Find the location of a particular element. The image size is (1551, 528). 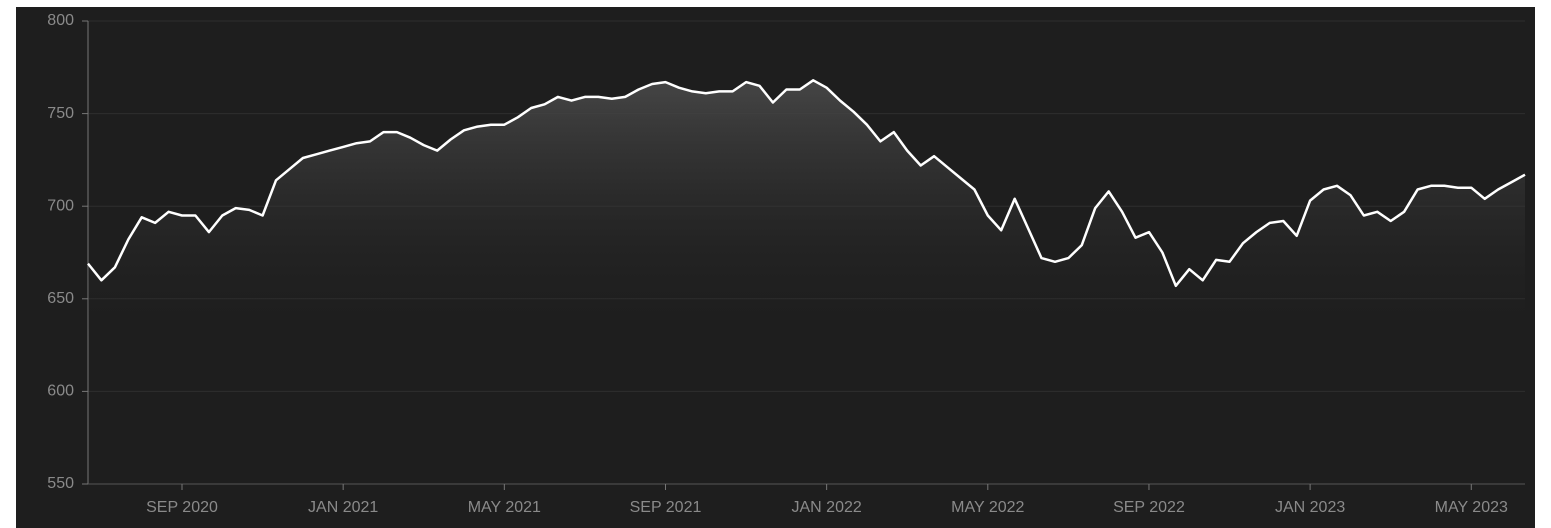

x-tick-label: MAY 2023 is located at coordinates (1471, 507).